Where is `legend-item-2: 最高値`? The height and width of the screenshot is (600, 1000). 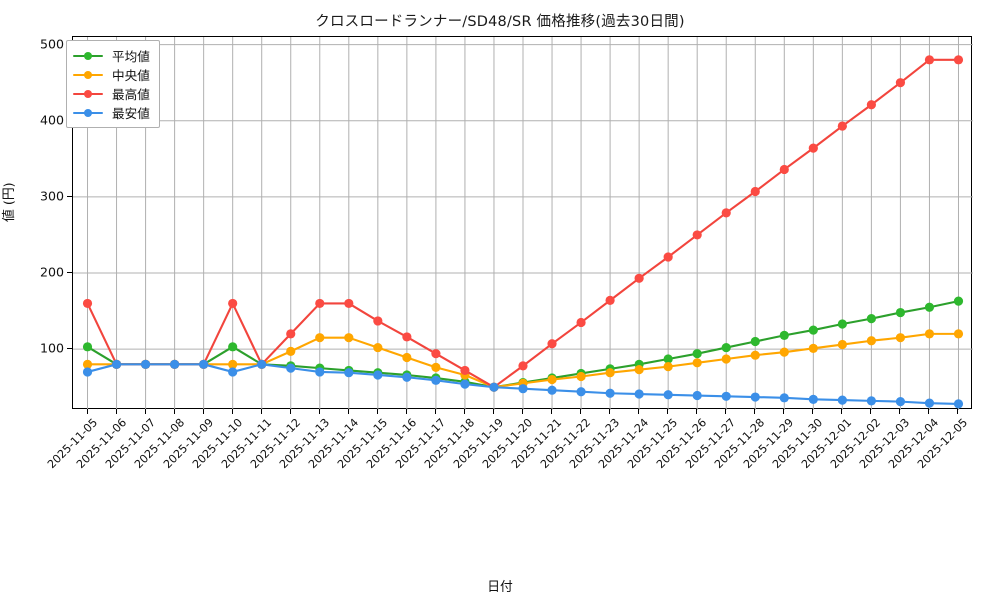 legend-item-2: 最高値 is located at coordinates (111, 93).